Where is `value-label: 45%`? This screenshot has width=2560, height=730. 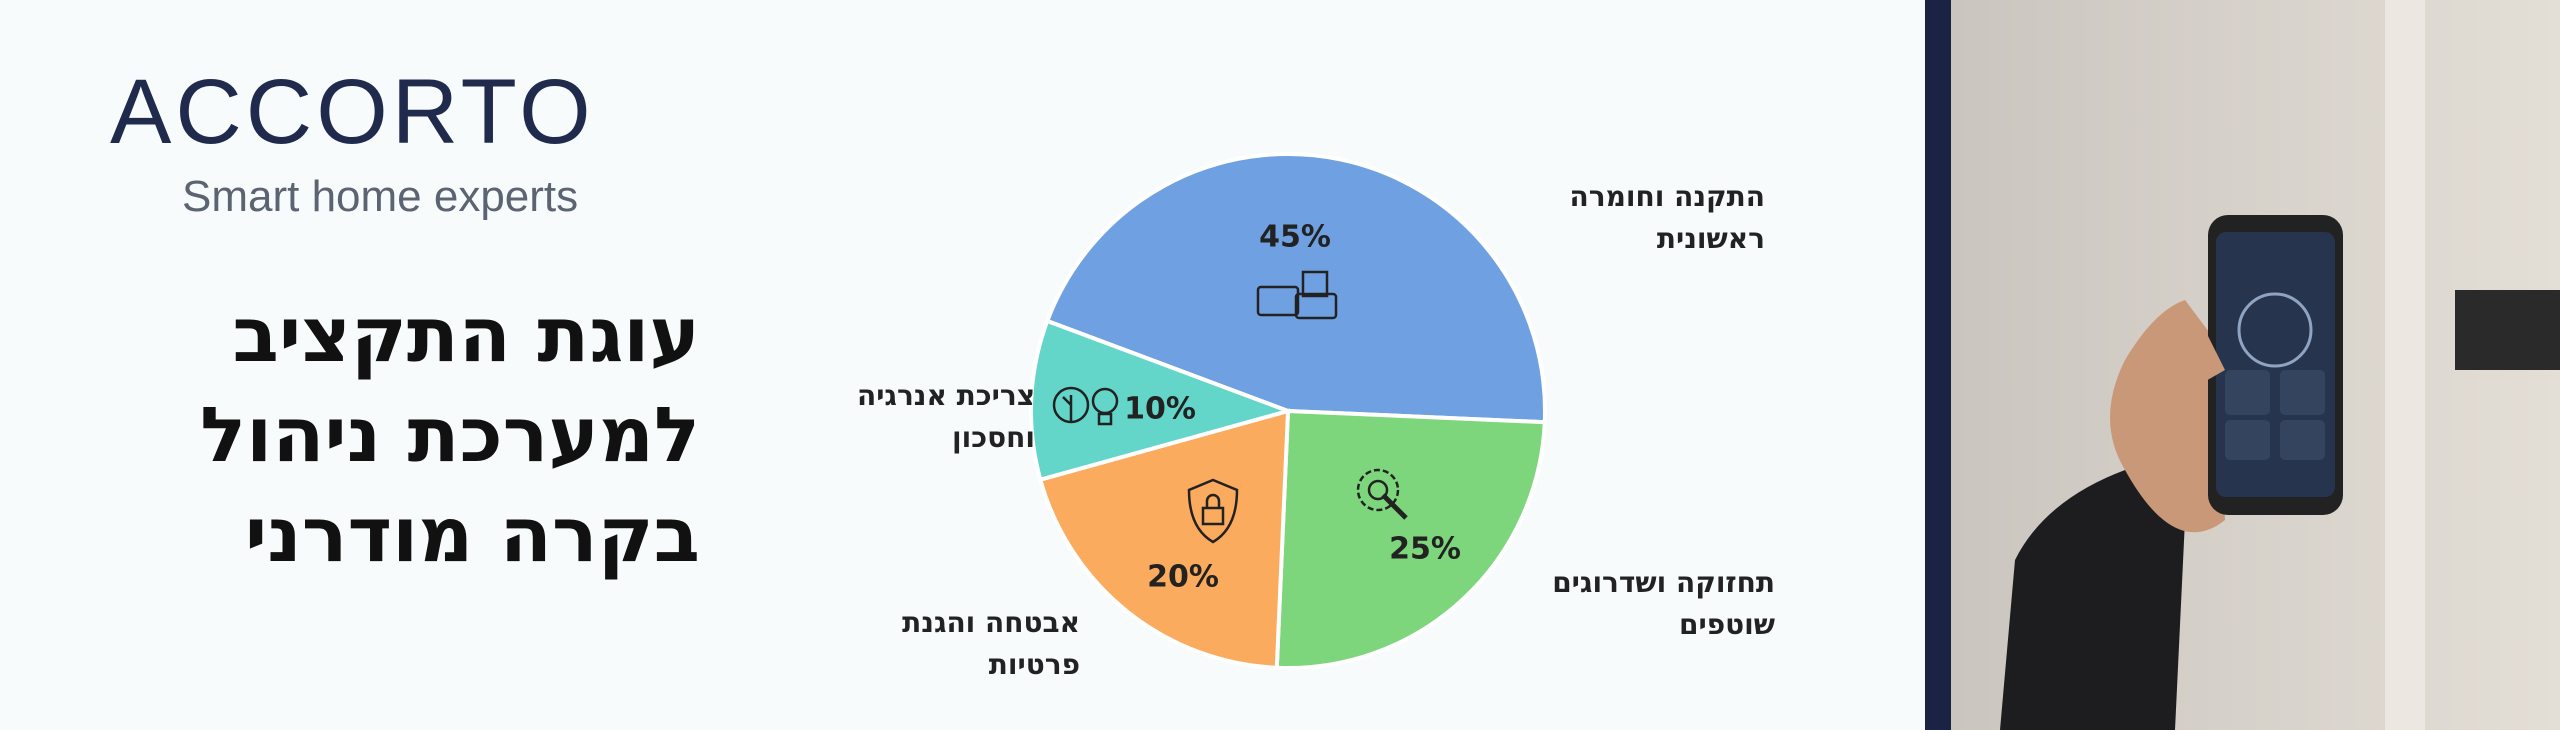 value-label: 45% is located at coordinates (1295, 237).